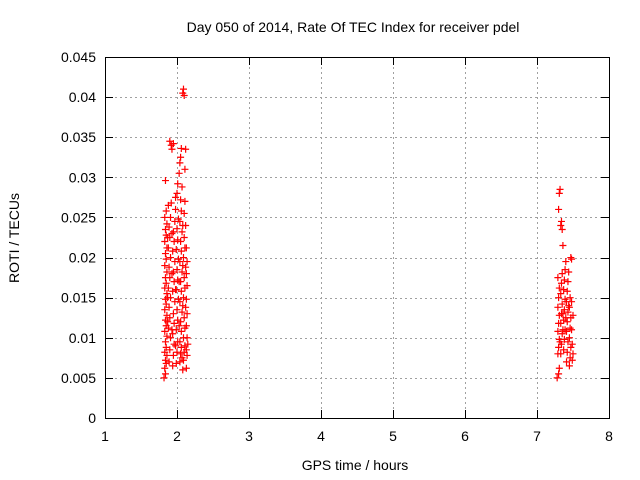 This screenshot has width=640, height=480. I want to click on y-tick-label: 0.01, so click(82, 338).